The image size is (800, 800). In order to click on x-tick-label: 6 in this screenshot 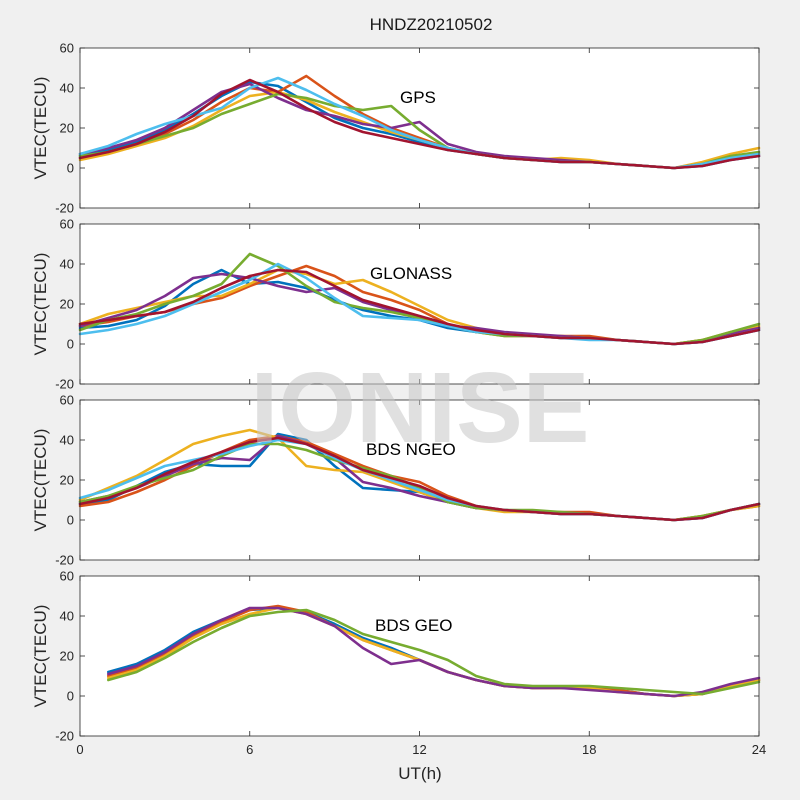, I will do `click(249, 749)`.